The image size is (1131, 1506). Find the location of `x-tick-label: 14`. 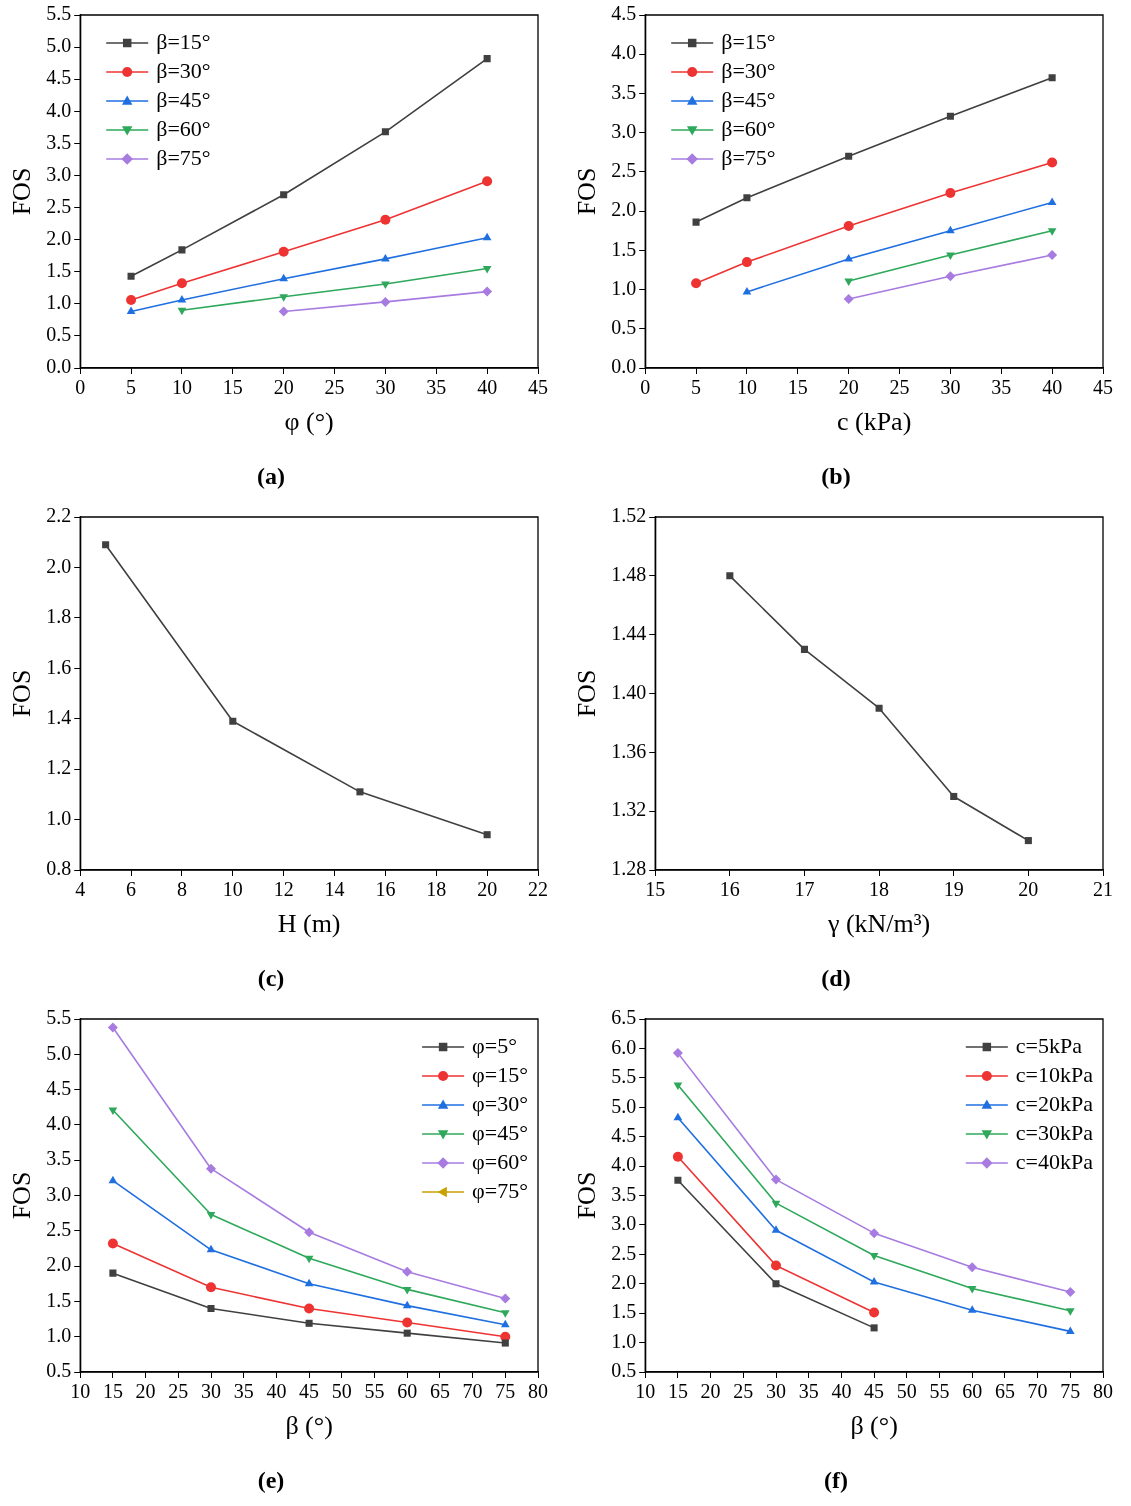

x-tick-label: 14 is located at coordinates (334, 889).